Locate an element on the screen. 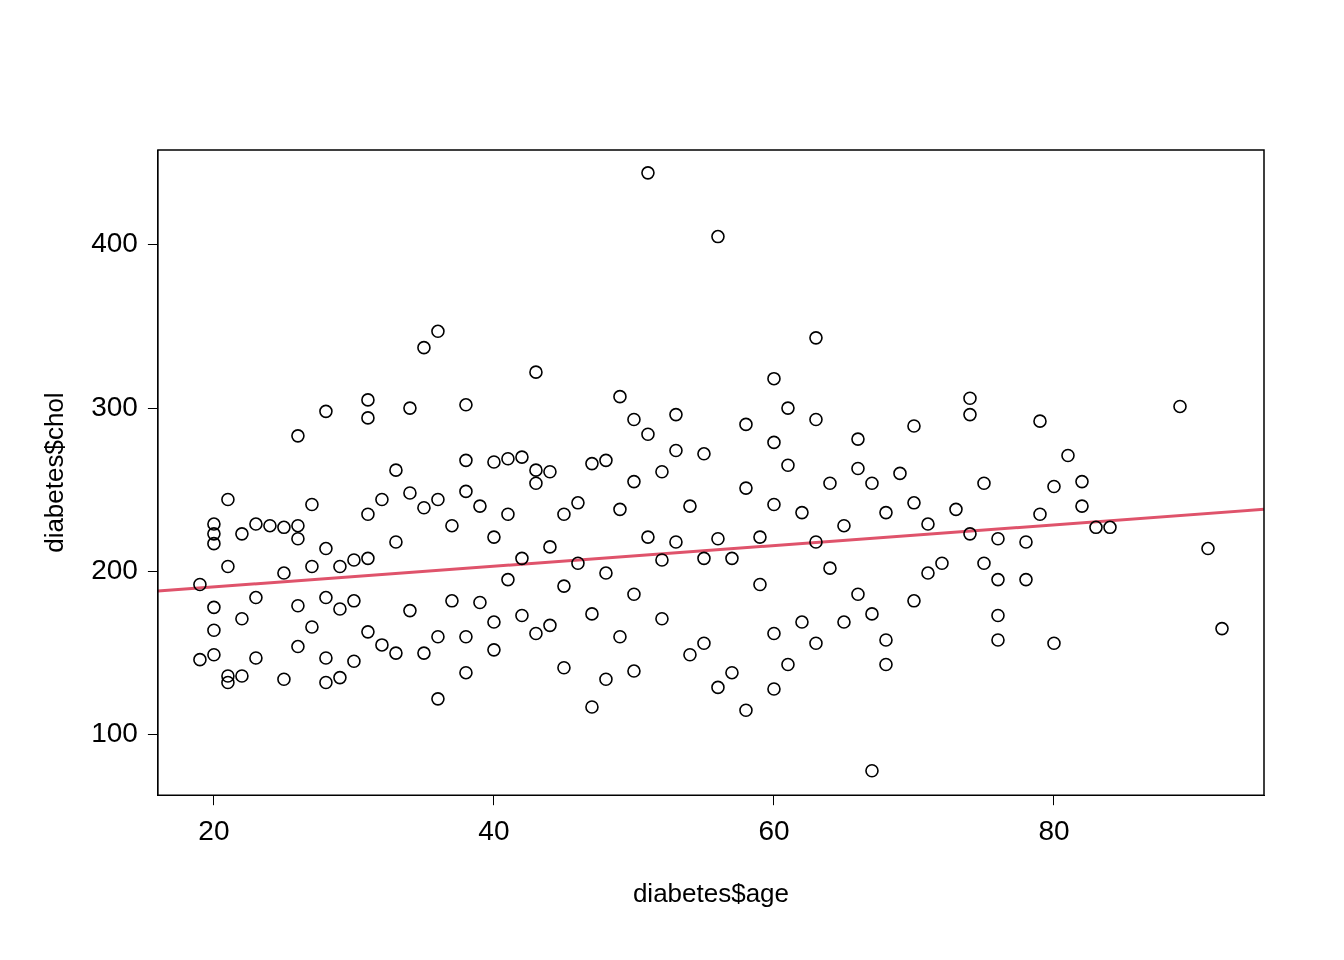 This screenshot has height=960, width=1344. x-tick-label: 20 is located at coordinates (214, 830).